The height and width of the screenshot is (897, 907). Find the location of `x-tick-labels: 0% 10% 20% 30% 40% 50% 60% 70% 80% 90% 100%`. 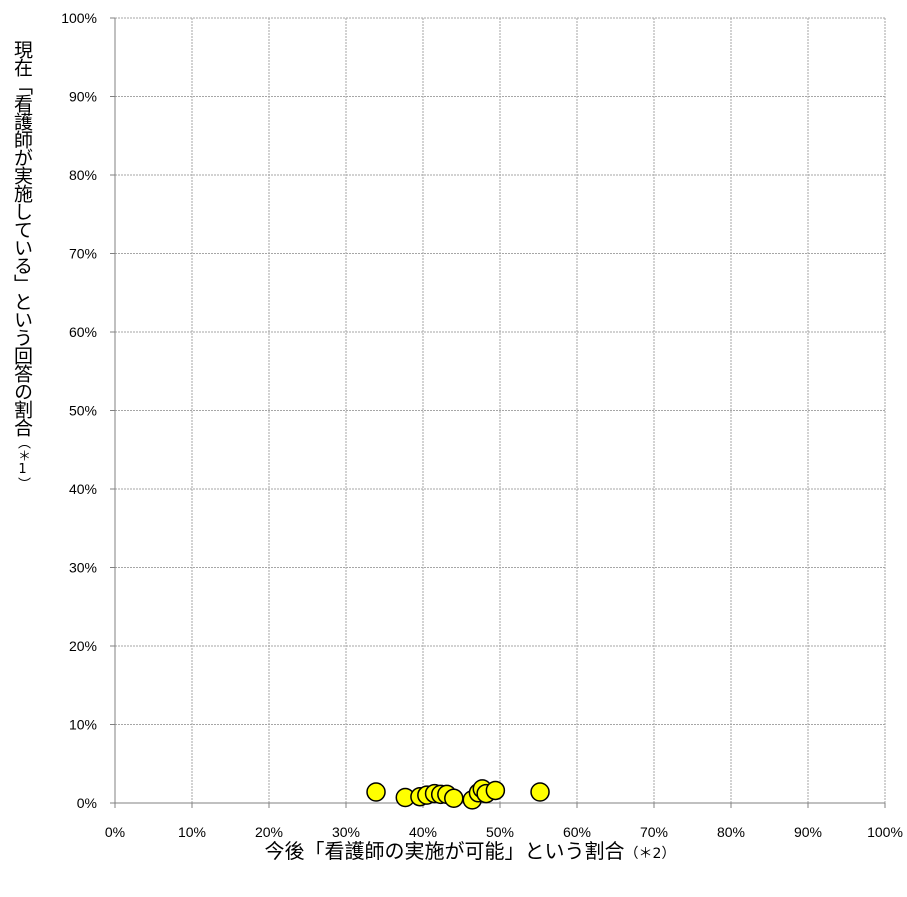

x-tick-labels: 0% 10% 20% 30% 40% 50% 60% 70% 80% 90% 100% is located at coordinates (504, 832).